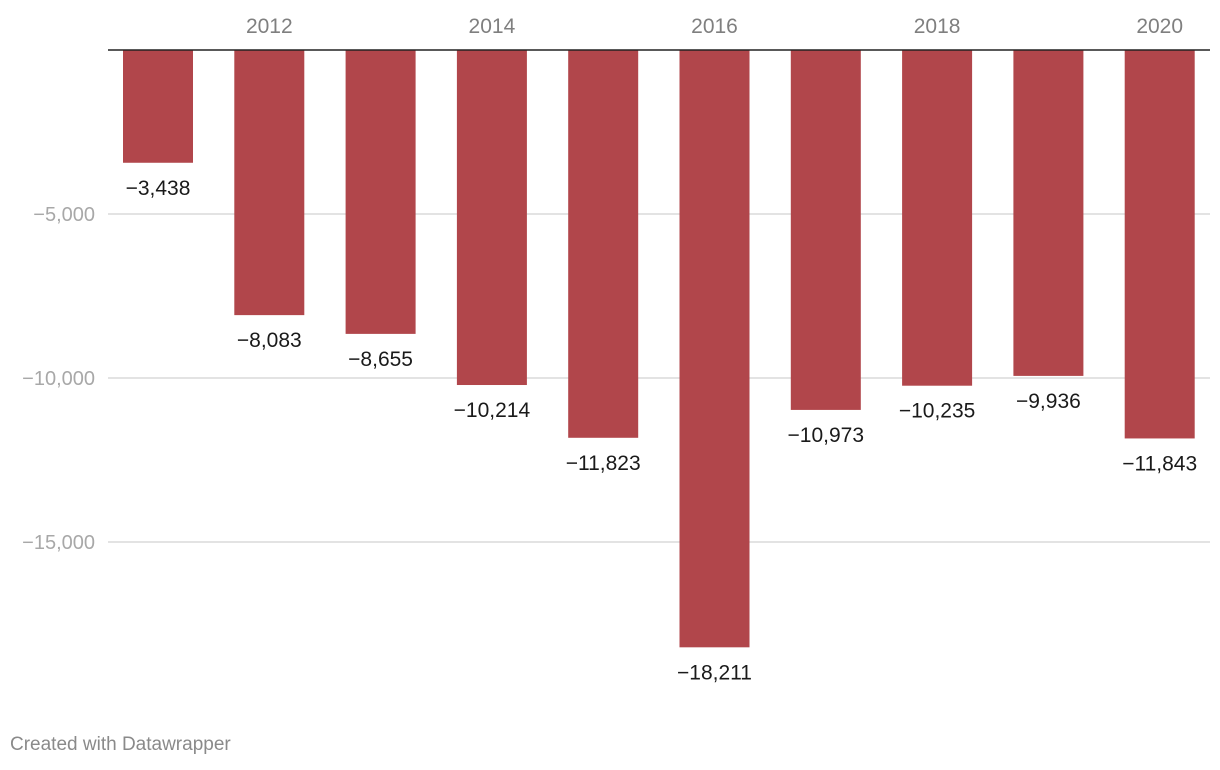 The image size is (1220, 770). What do you see at coordinates (714, 26) in the screenshot?
I see `x-tick-label: 2016` at bounding box center [714, 26].